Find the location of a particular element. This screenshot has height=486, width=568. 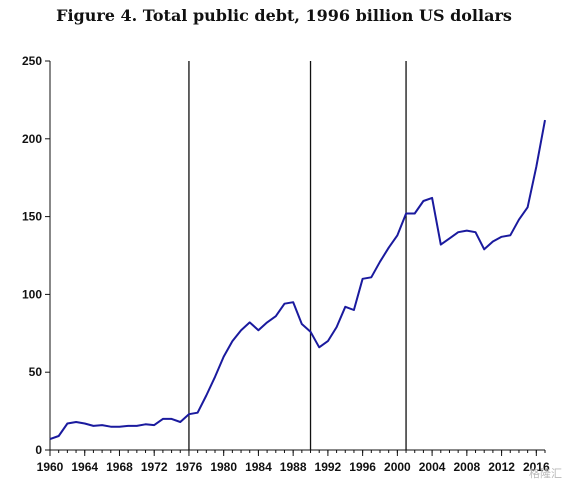

y-tick-label: 100 is located at coordinates (32, 294).